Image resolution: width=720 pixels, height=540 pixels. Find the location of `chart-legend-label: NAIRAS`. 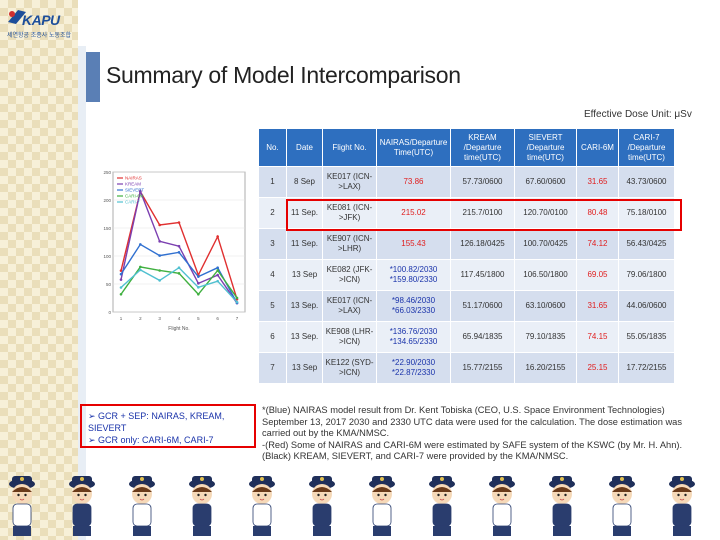

chart-legend-label: NAIRAS is located at coordinates (133, 178).